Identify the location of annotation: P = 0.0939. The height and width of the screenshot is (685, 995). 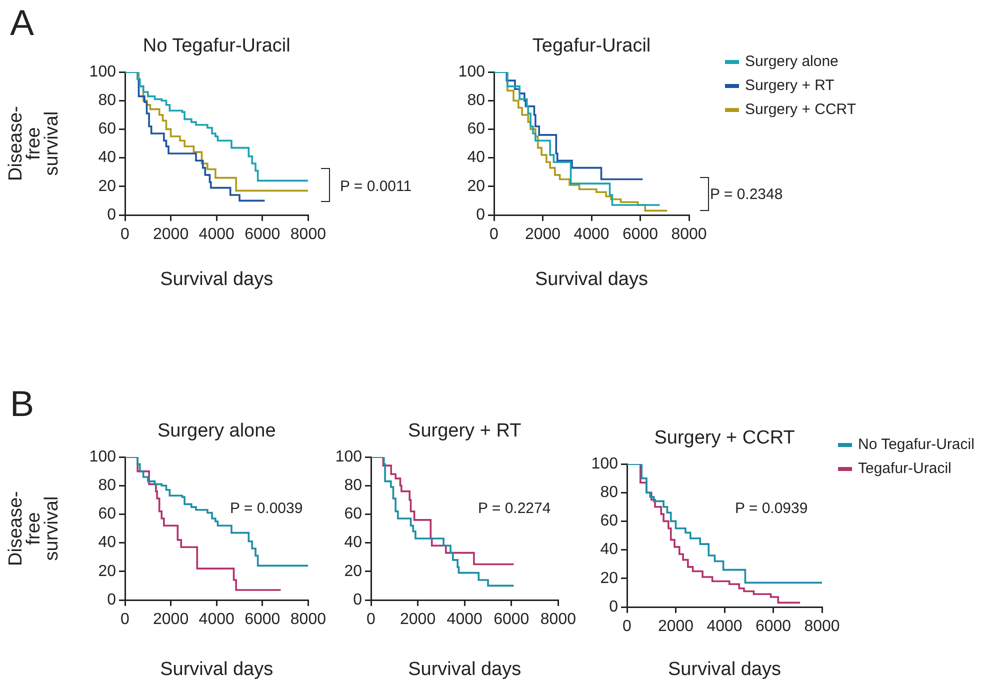
(771, 508).